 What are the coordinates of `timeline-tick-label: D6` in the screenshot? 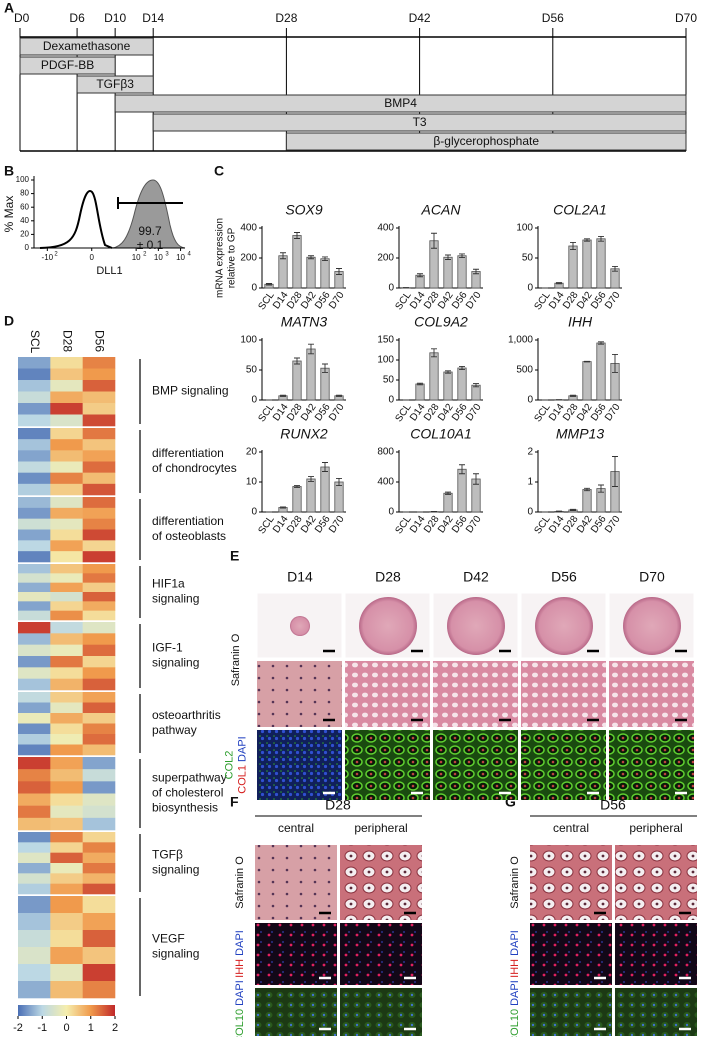 It's located at (77, 18).